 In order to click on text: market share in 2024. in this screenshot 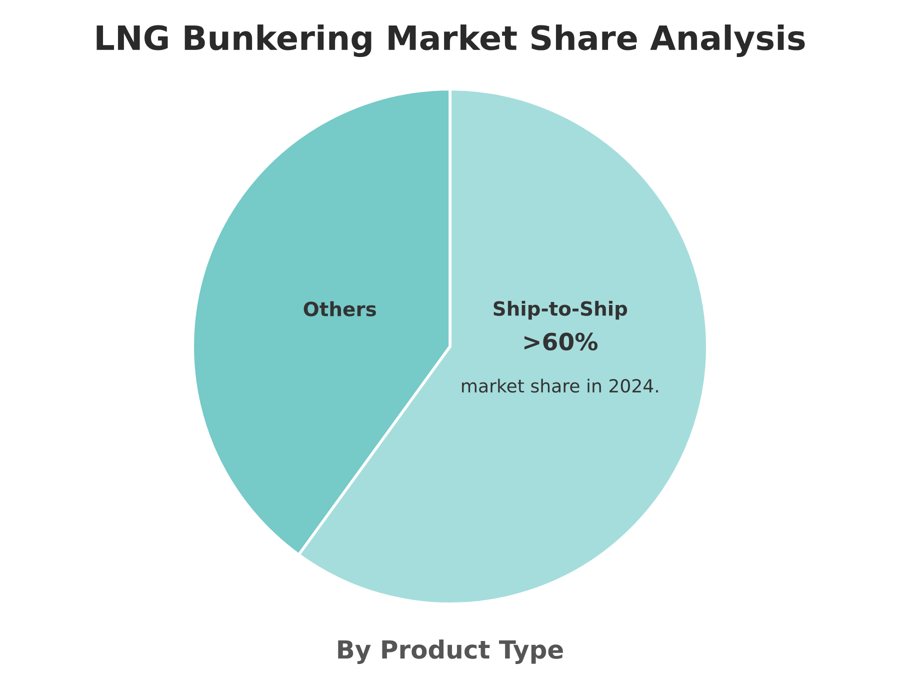, I will do `click(560, 385)`.